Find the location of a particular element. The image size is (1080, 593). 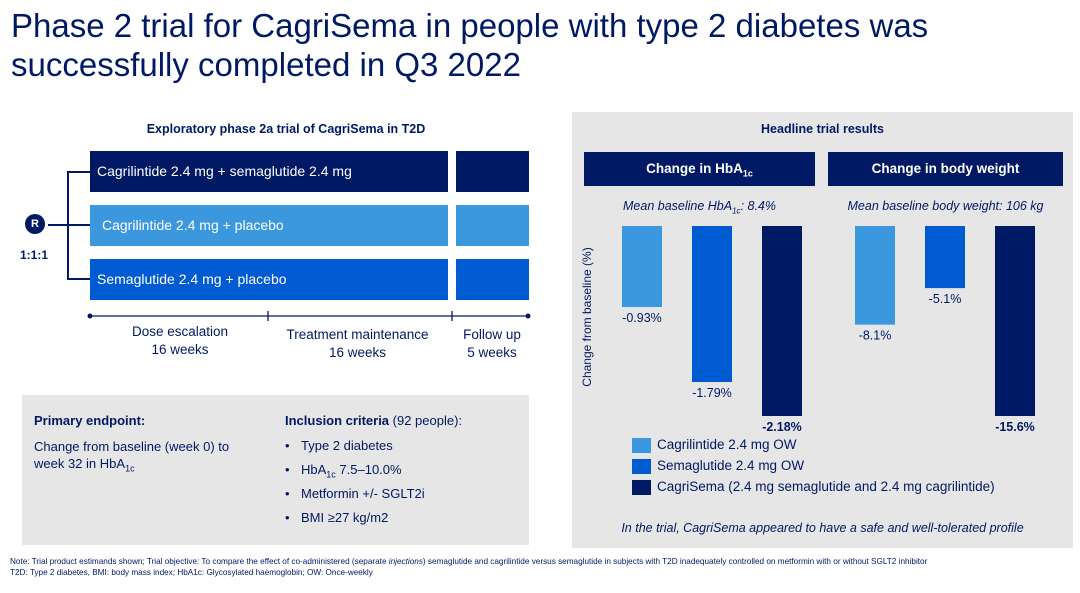

bar-value-label: -1.79% is located at coordinates (712, 393).